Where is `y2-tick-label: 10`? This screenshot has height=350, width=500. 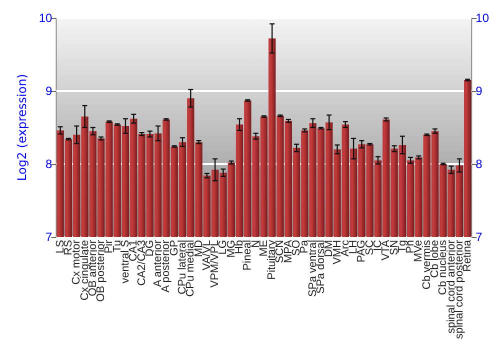 y2-tick-label: 10 is located at coordinates (483, 18).